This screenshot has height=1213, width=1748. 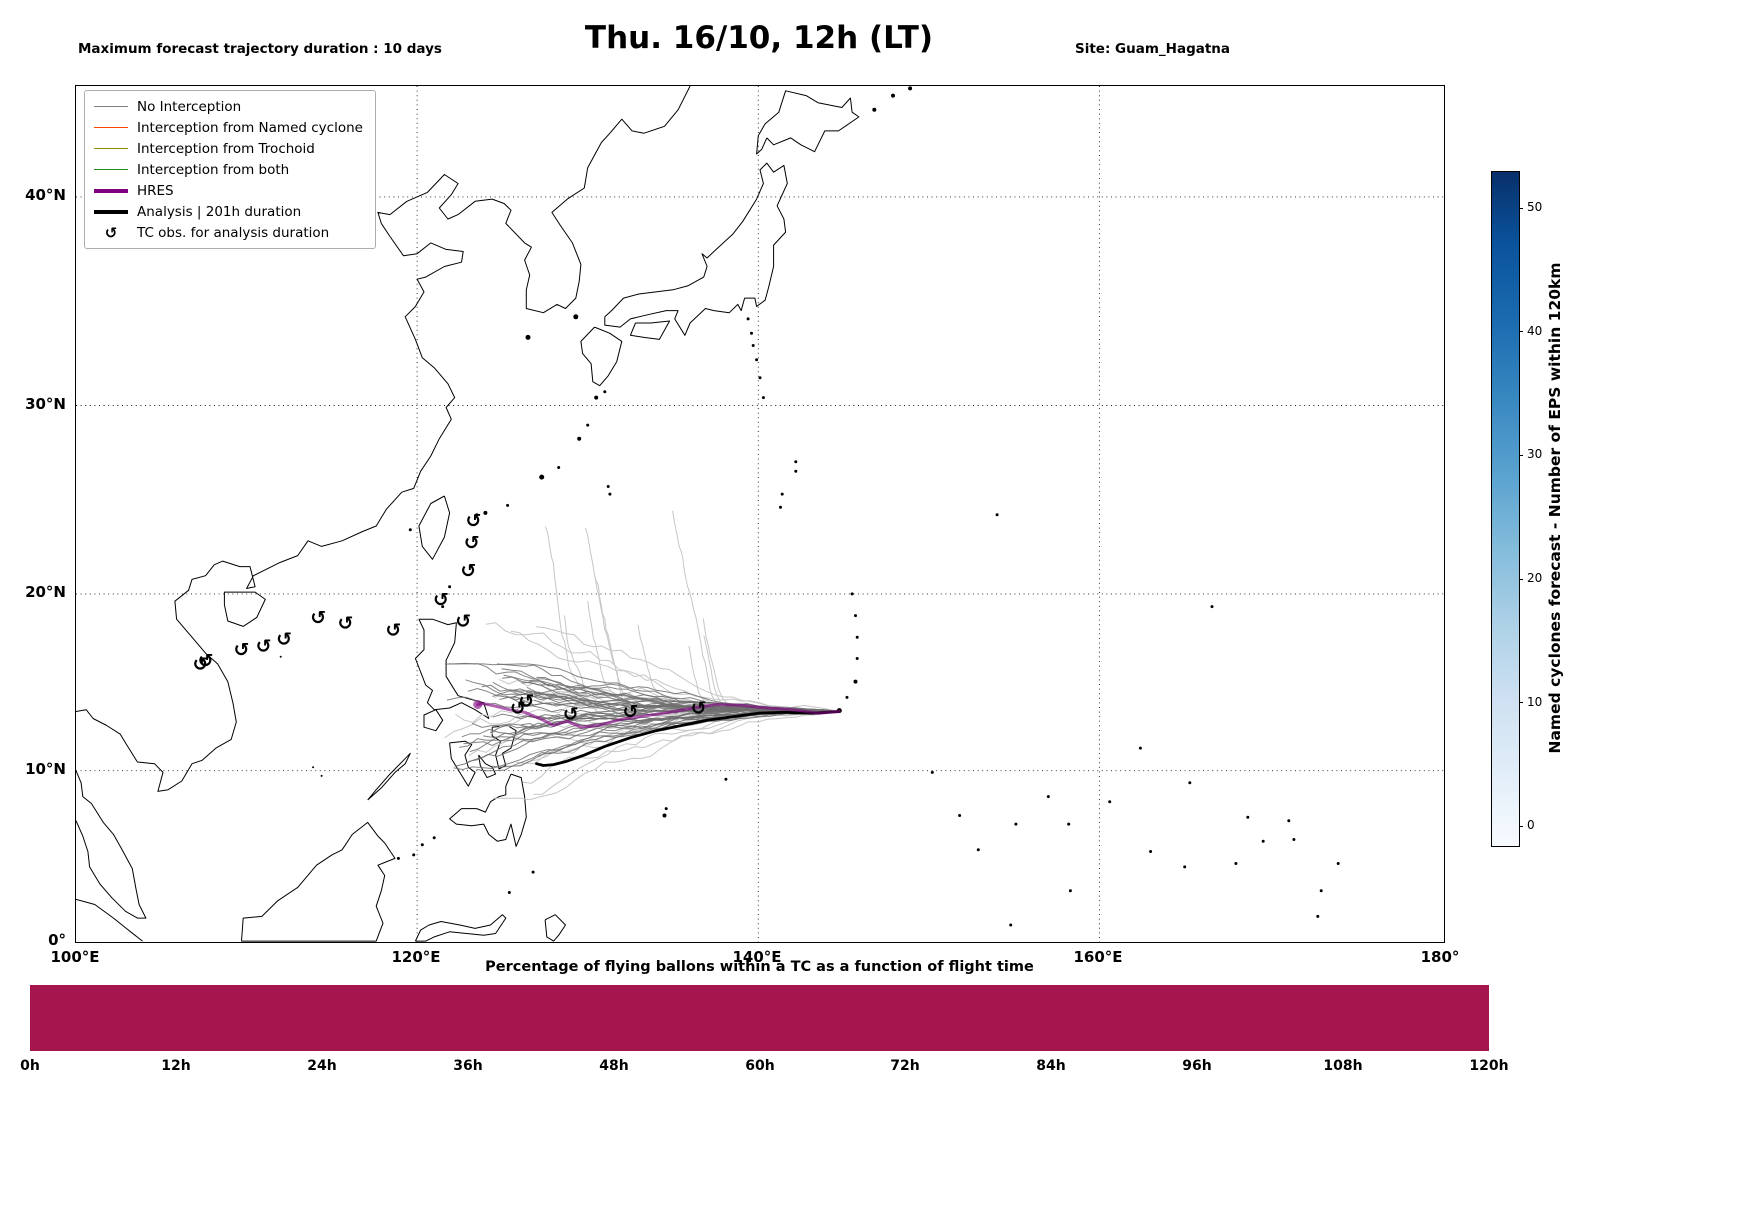 What do you see at coordinates (389, 776) in the screenshot?
I see `coastline-palawan` at bounding box center [389, 776].